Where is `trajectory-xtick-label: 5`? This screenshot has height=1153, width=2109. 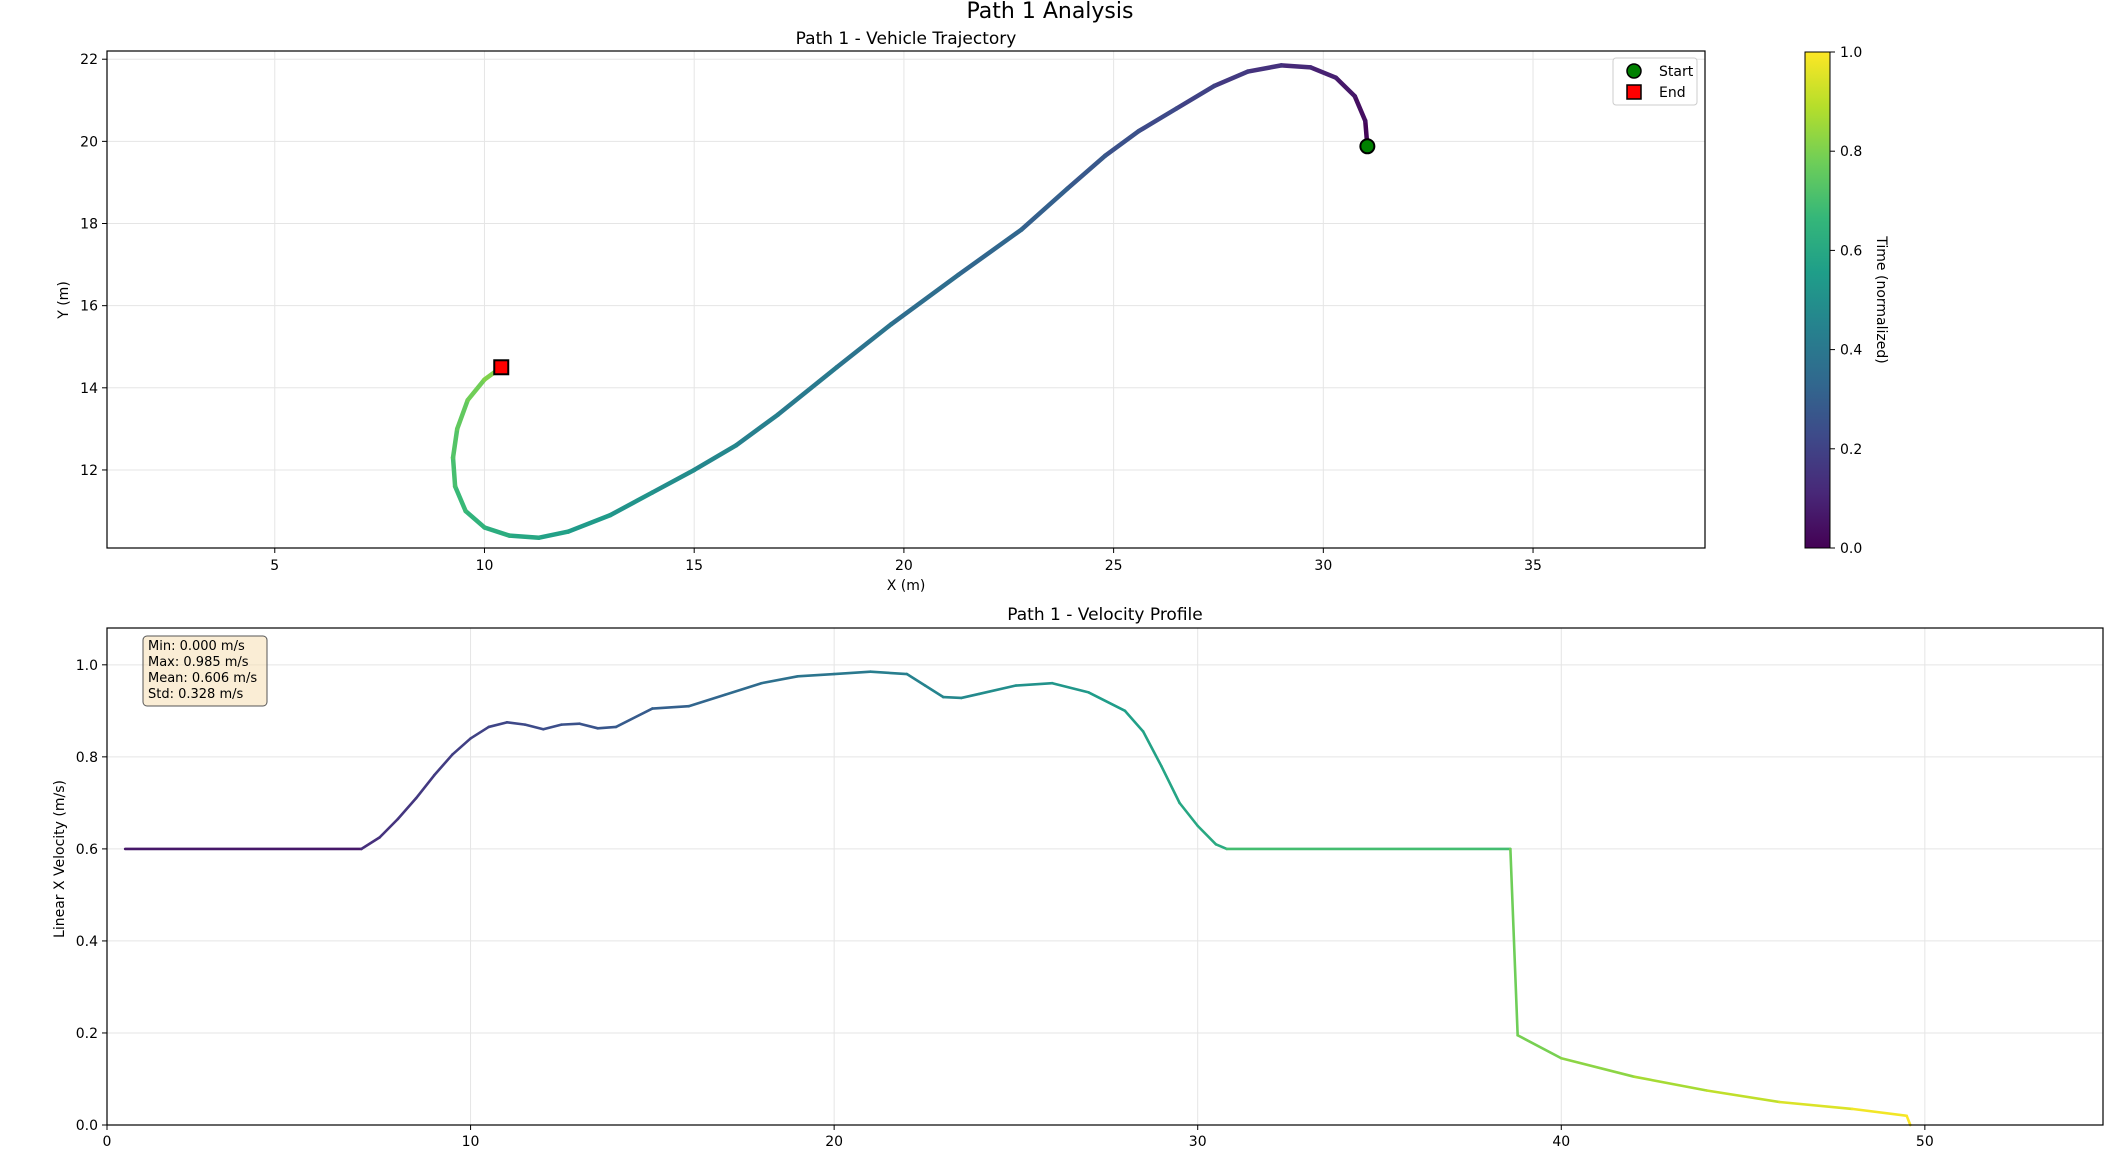 trajectory-xtick-label: 5 is located at coordinates (274, 566).